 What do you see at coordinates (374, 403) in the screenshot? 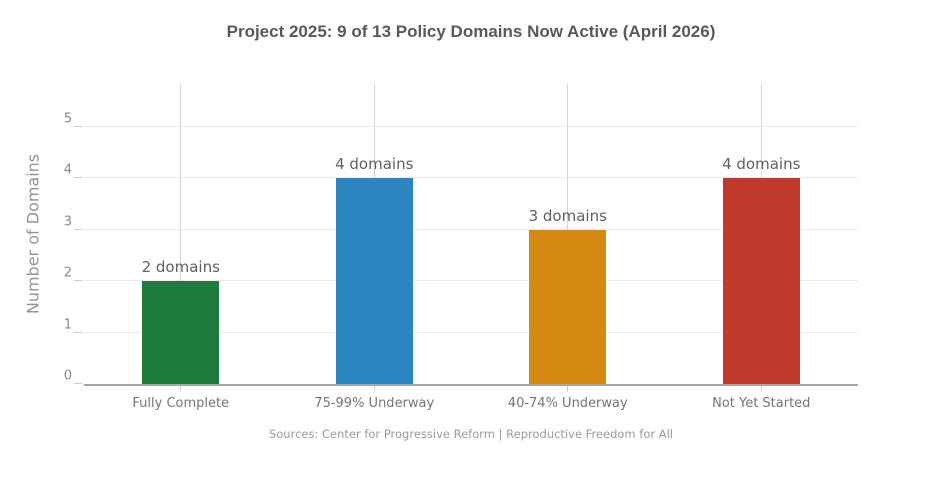
I see `x-tick-label: 75-99% Underway` at bounding box center [374, 403].